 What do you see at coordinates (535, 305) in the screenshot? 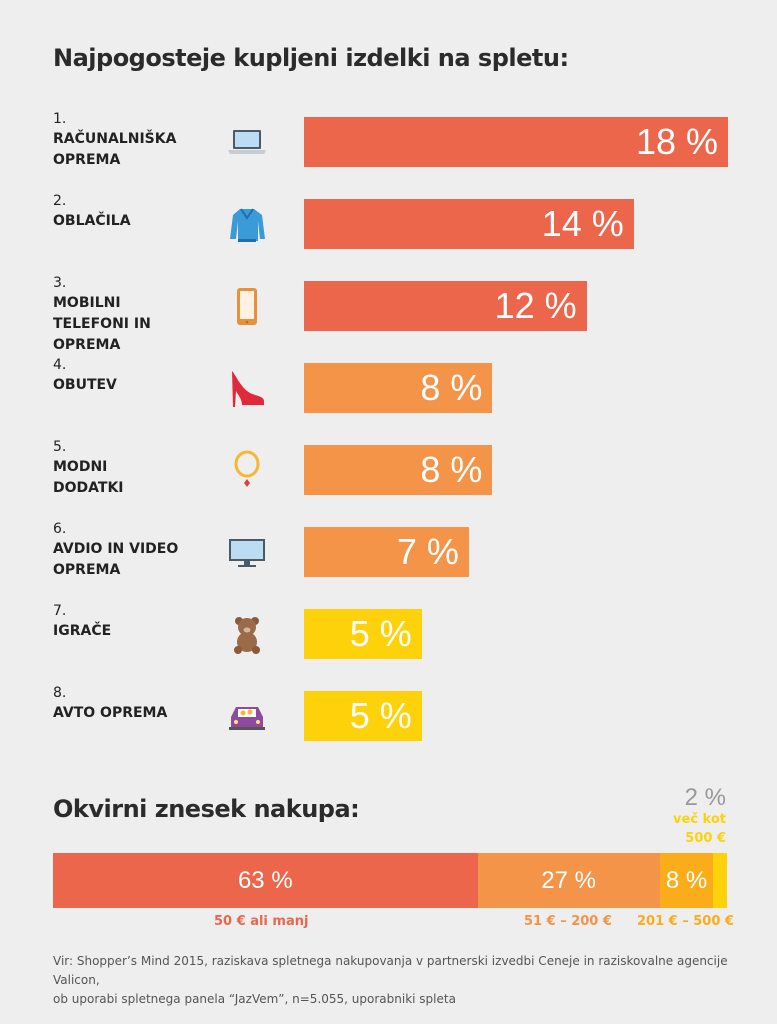
I see `bar-value-label: 12 %` at bounding box center [535, 305].